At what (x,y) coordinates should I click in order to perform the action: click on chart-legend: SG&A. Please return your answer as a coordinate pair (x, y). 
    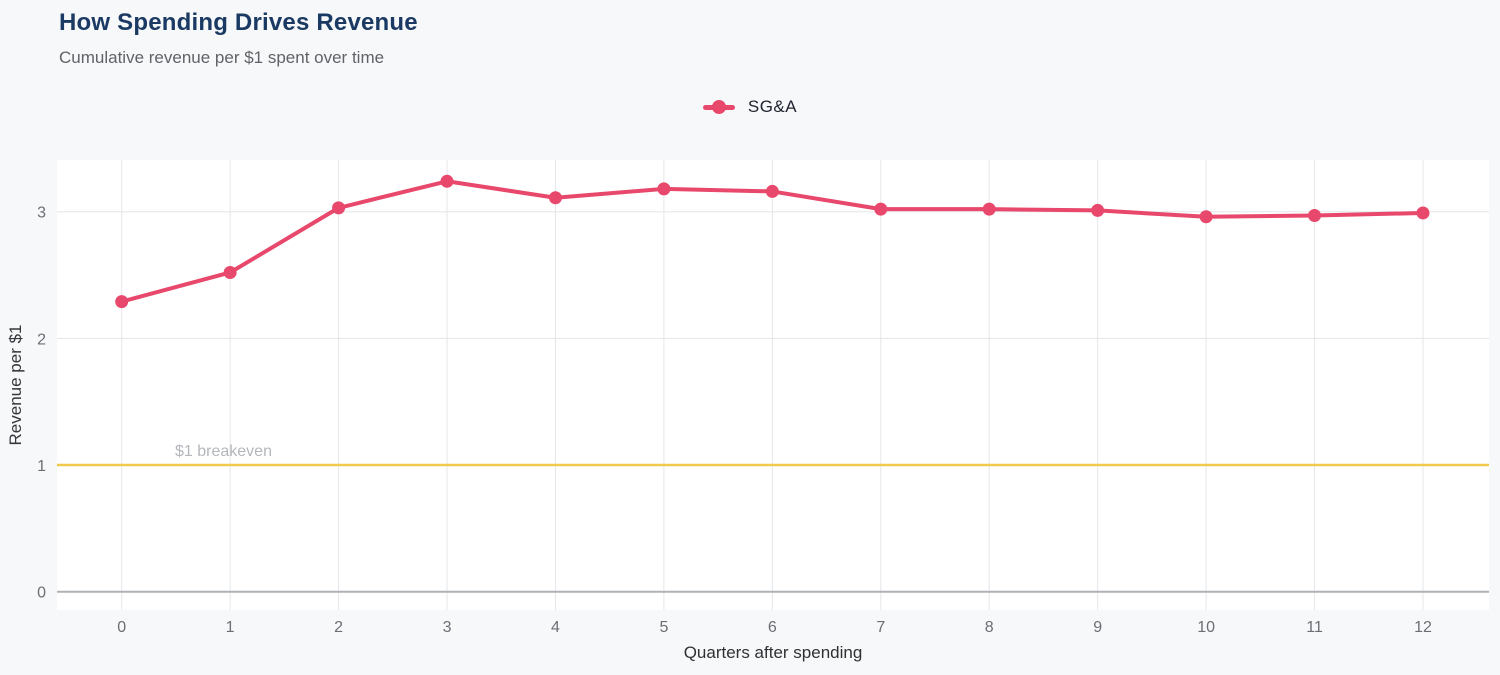
    Looking at the image, I should click on (750, 107).